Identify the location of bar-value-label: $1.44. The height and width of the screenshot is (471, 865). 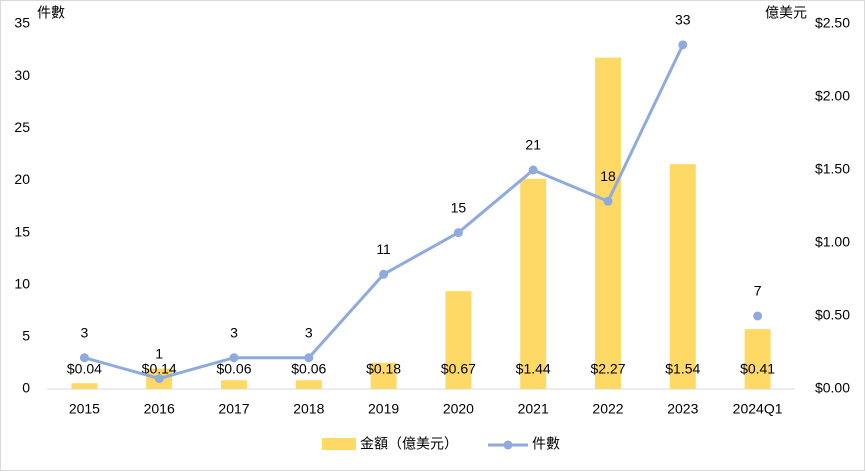
(533, 369).